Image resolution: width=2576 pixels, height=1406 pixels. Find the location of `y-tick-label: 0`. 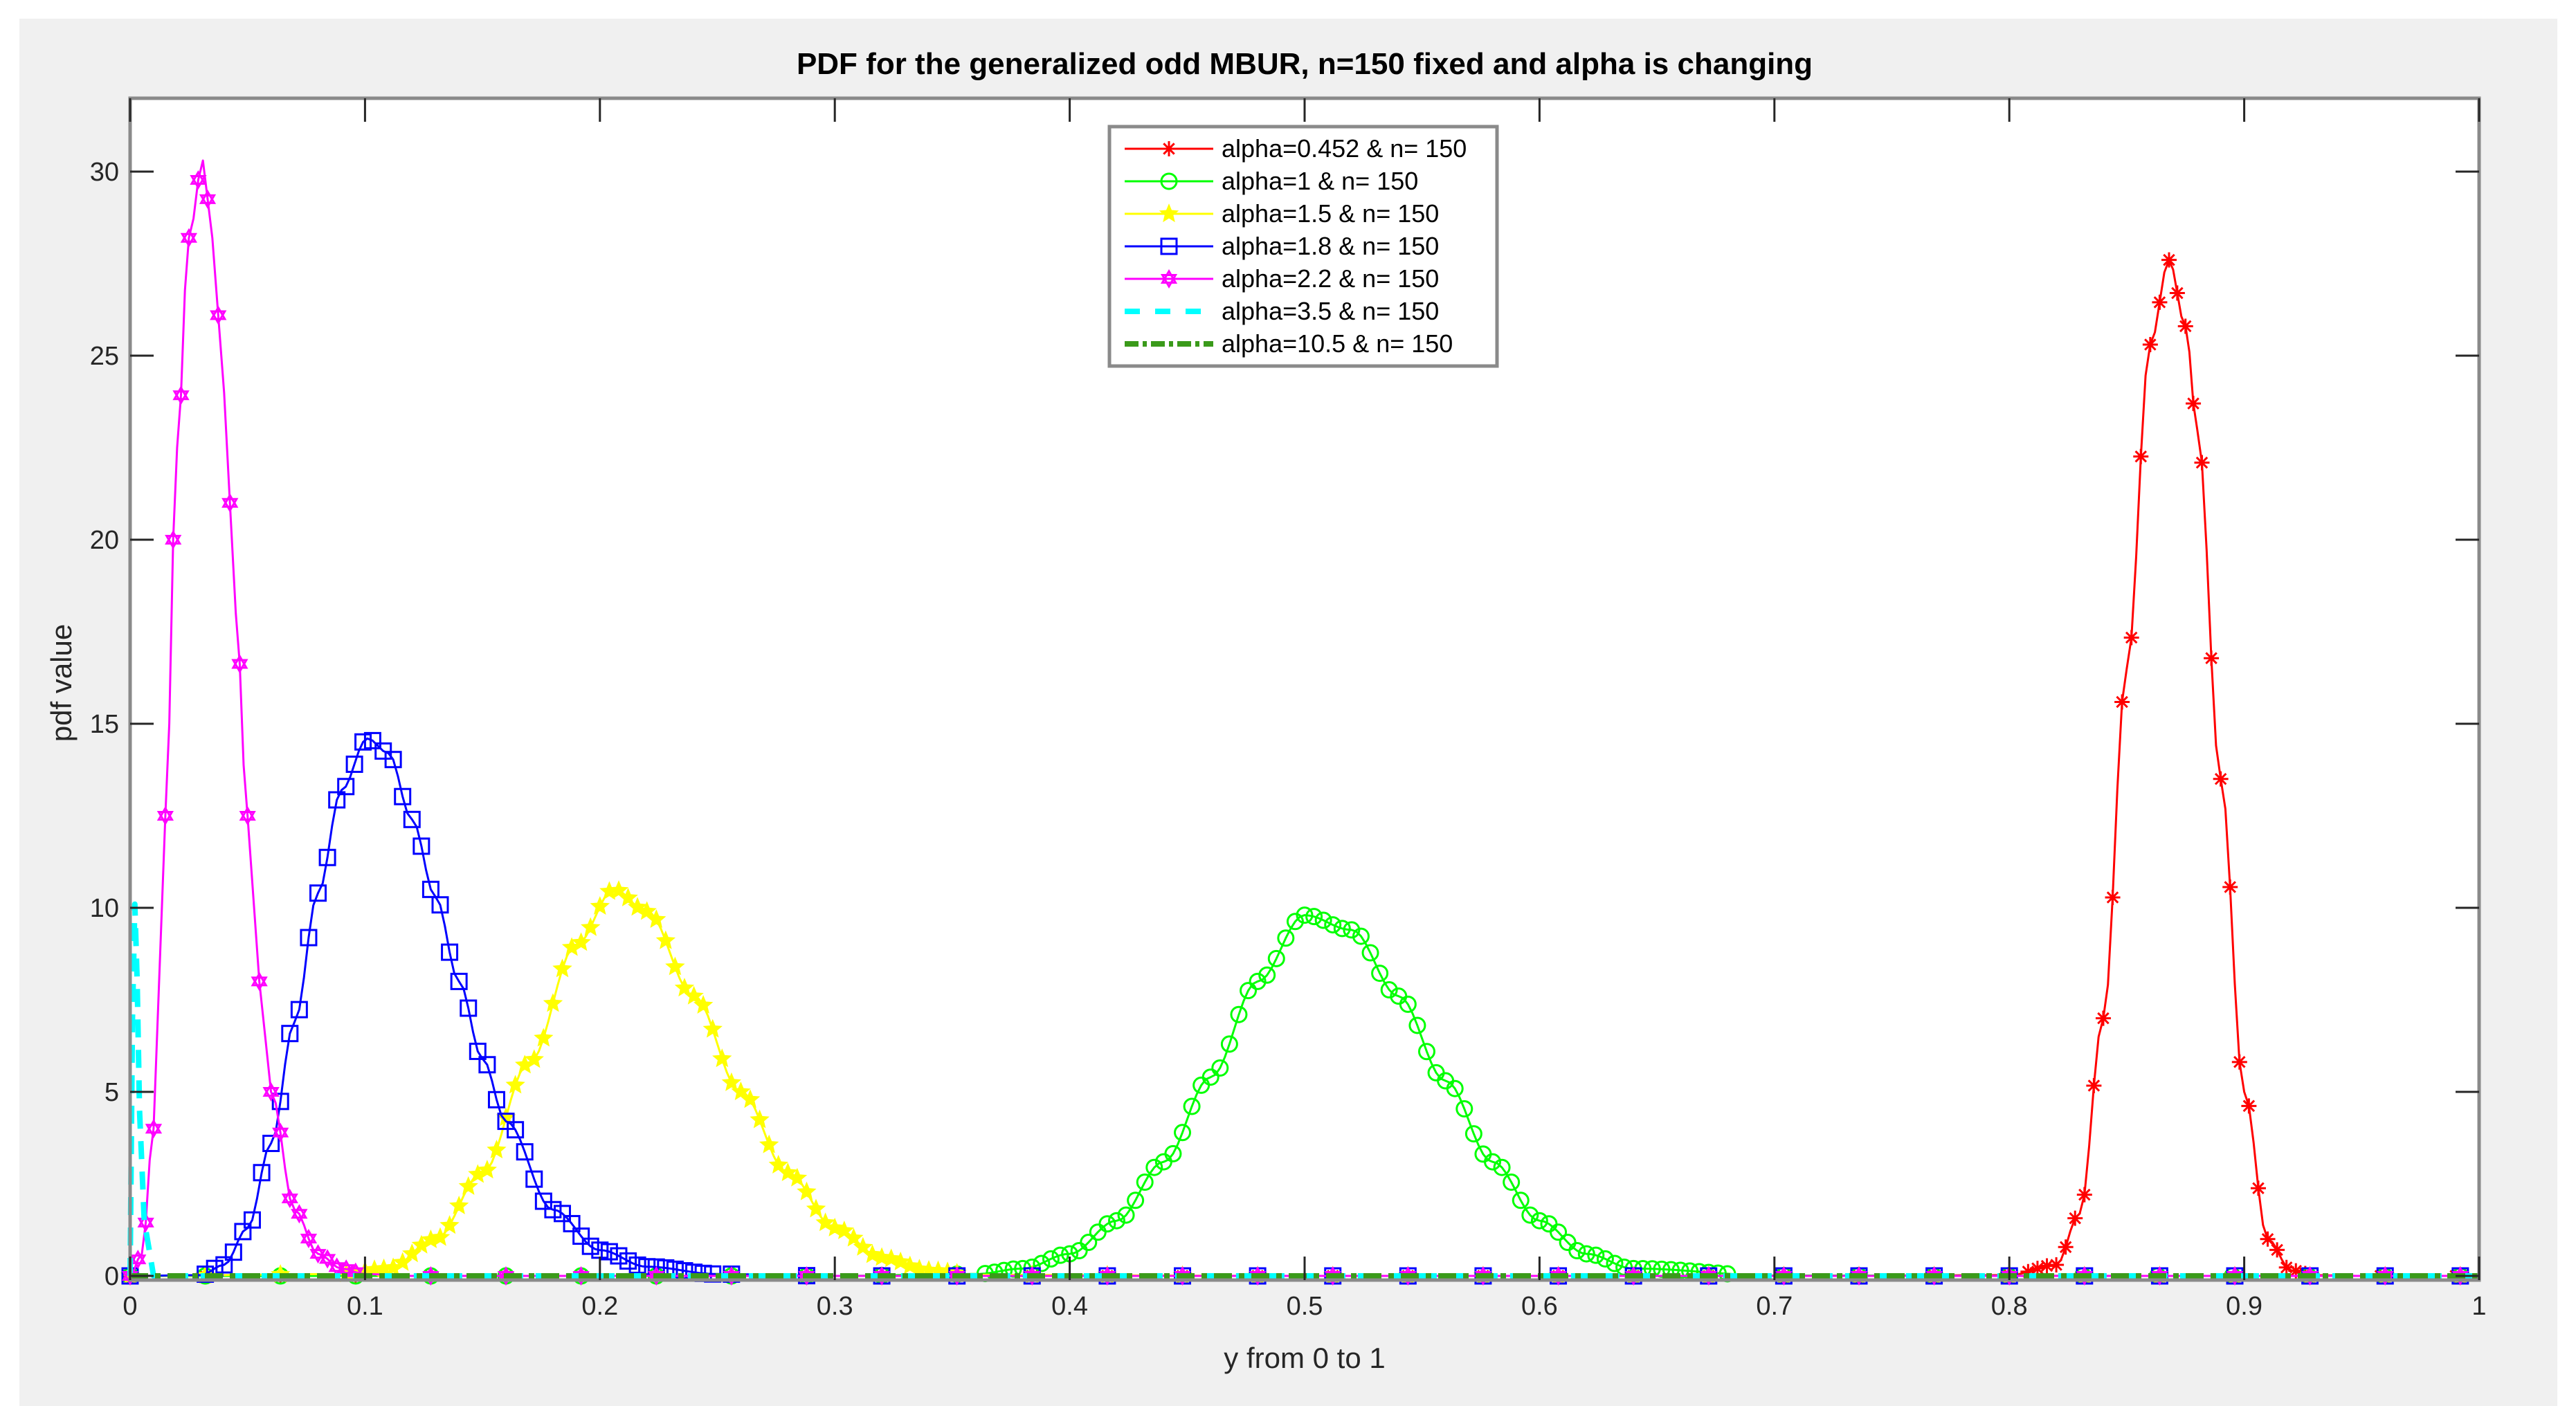

y-tick-label: 0 is located at coordinates (112, 1276).